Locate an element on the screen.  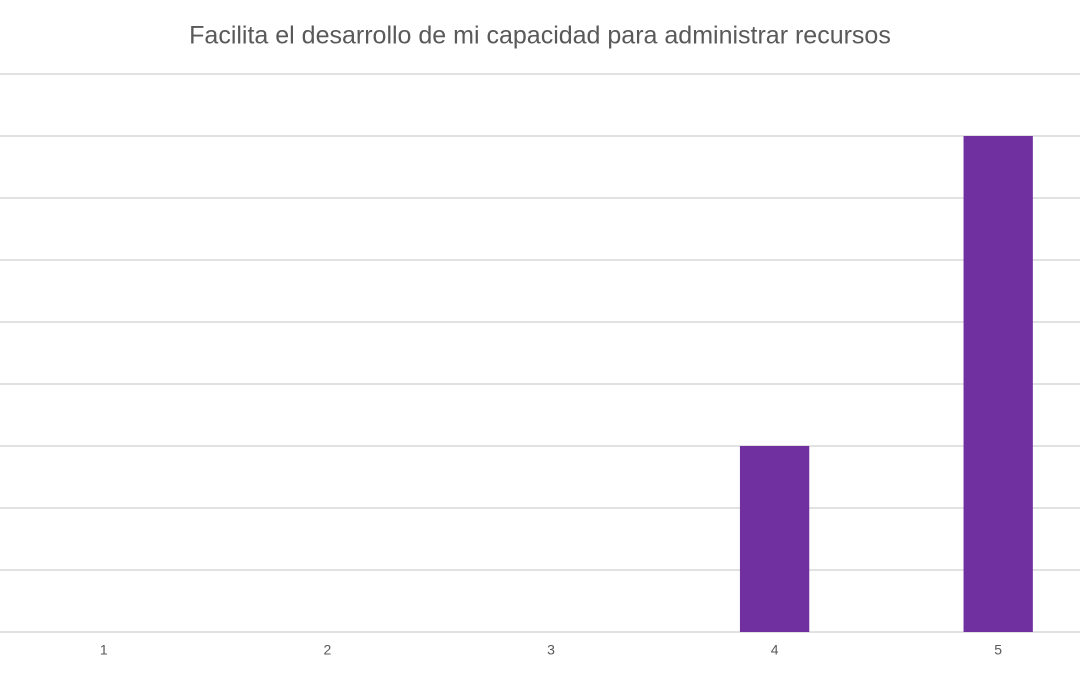
x-tick-label: 1 is located at coordinates (104, 650).